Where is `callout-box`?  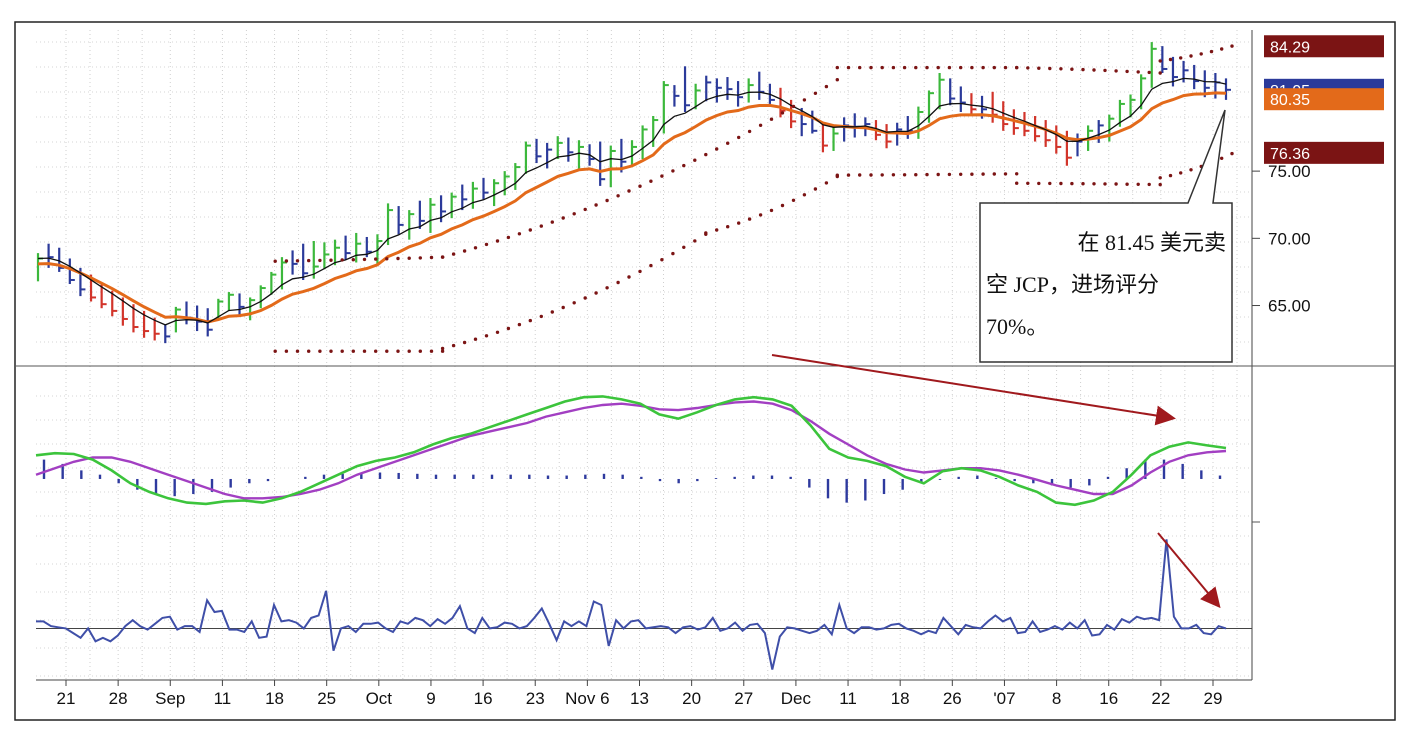 callout-box is located at coordinates (1106, 236).